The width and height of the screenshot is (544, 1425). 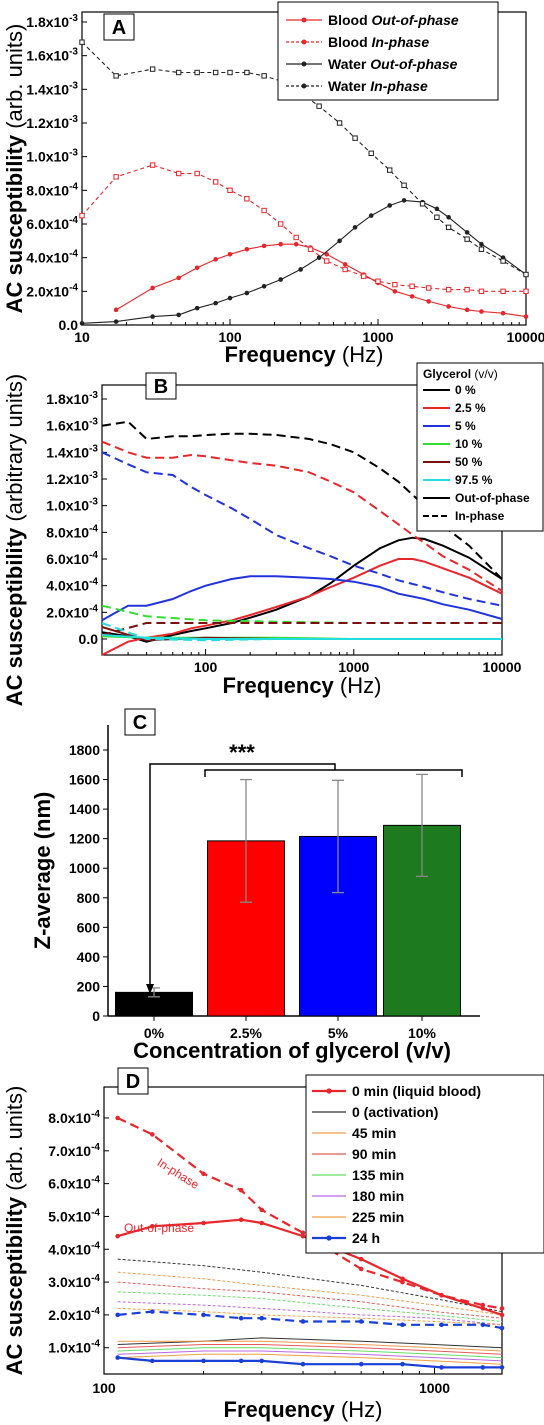 I want to click on y-tick-label: 800, so click(x=89, y=898).